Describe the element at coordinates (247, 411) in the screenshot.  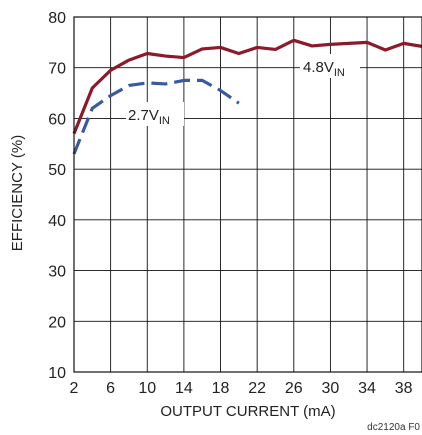
I see `x-axis-title: OUTPUT CURRENT (mA)` at that location.